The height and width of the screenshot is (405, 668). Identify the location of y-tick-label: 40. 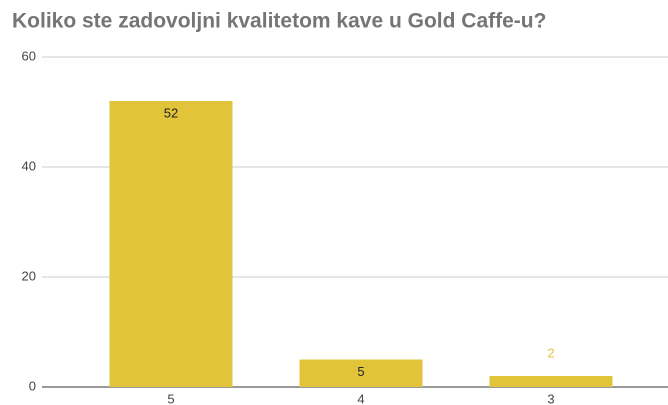
(29, 165).